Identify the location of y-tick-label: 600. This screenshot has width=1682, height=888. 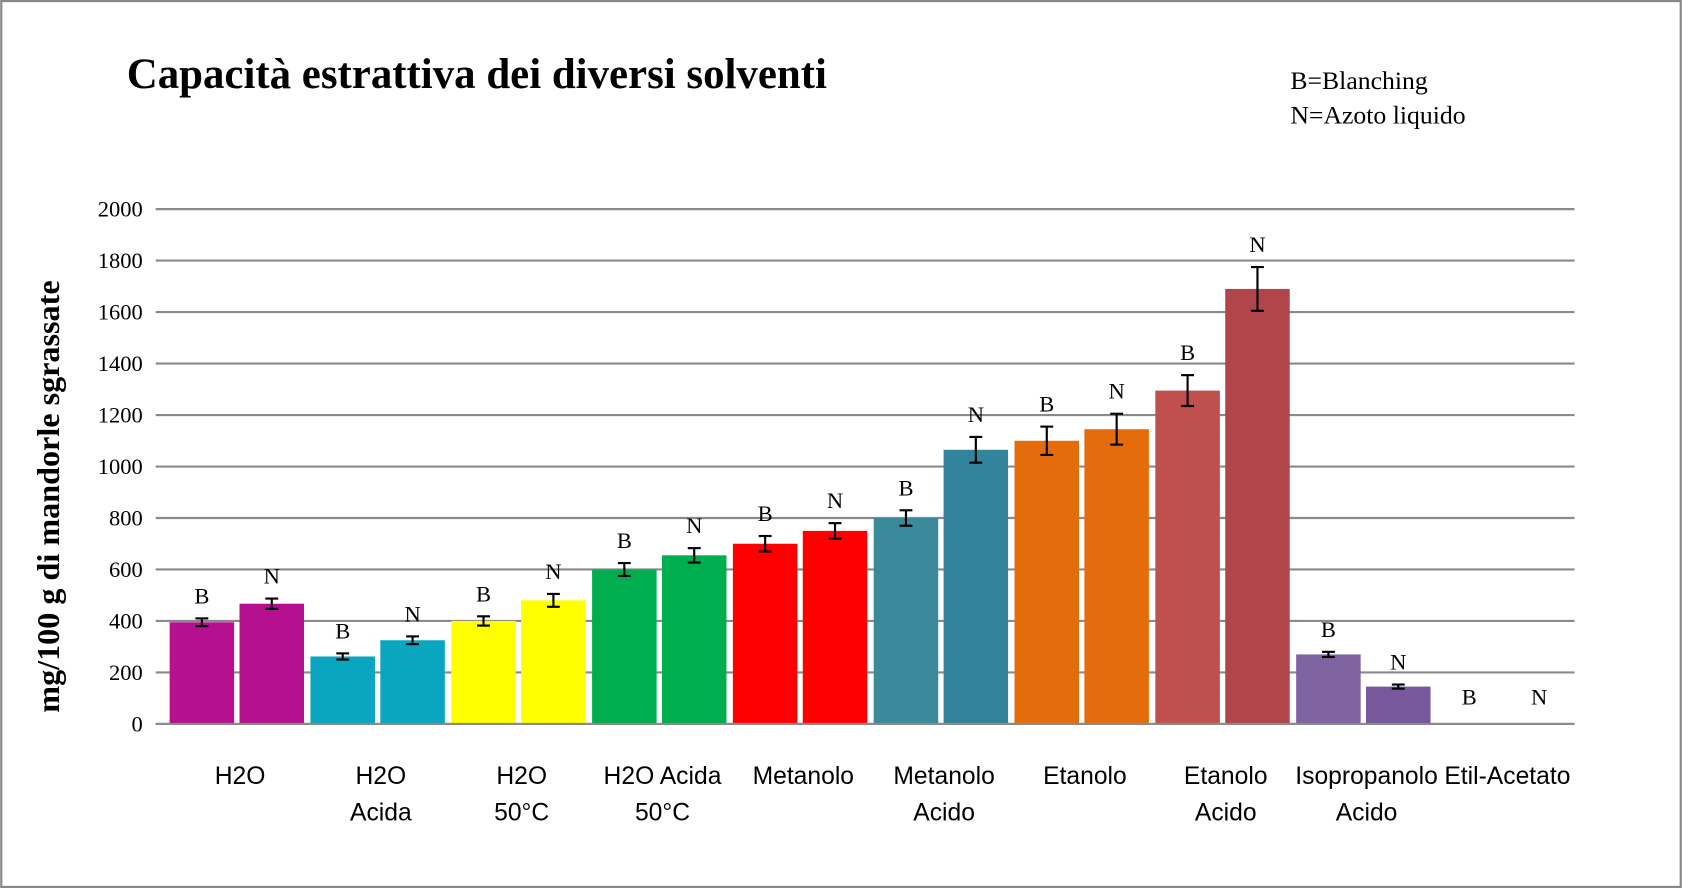
(126, 569).